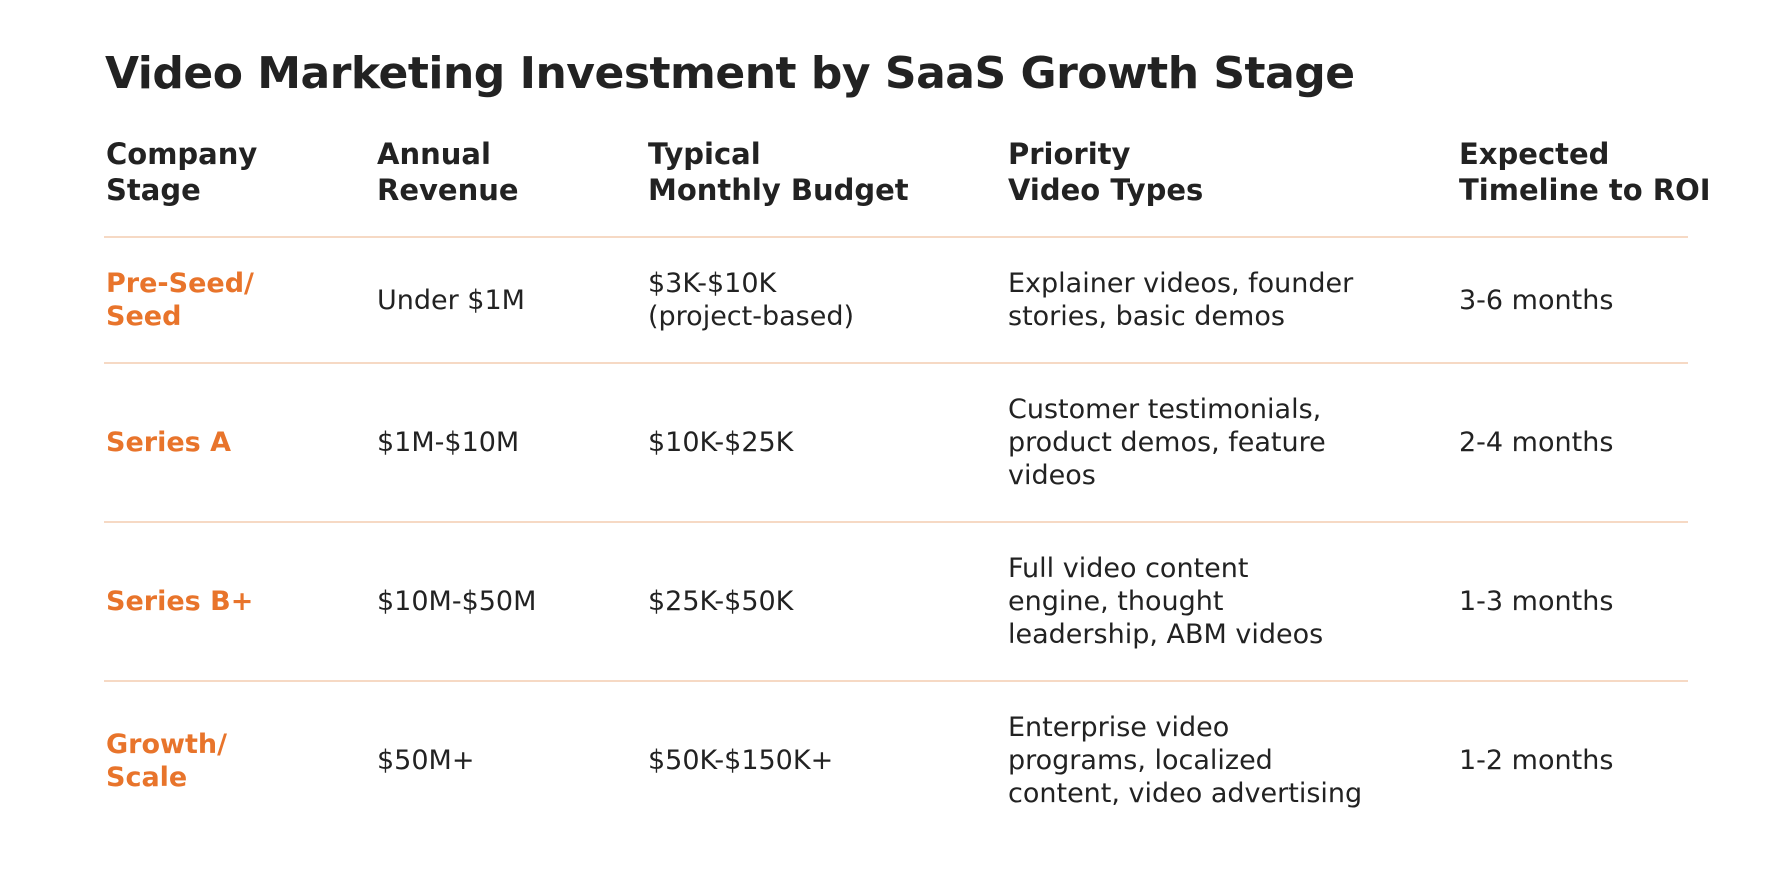  Describe the element at coordinates (239, 443) in the screenshot. I see `stage-cell: Series A` at that location.